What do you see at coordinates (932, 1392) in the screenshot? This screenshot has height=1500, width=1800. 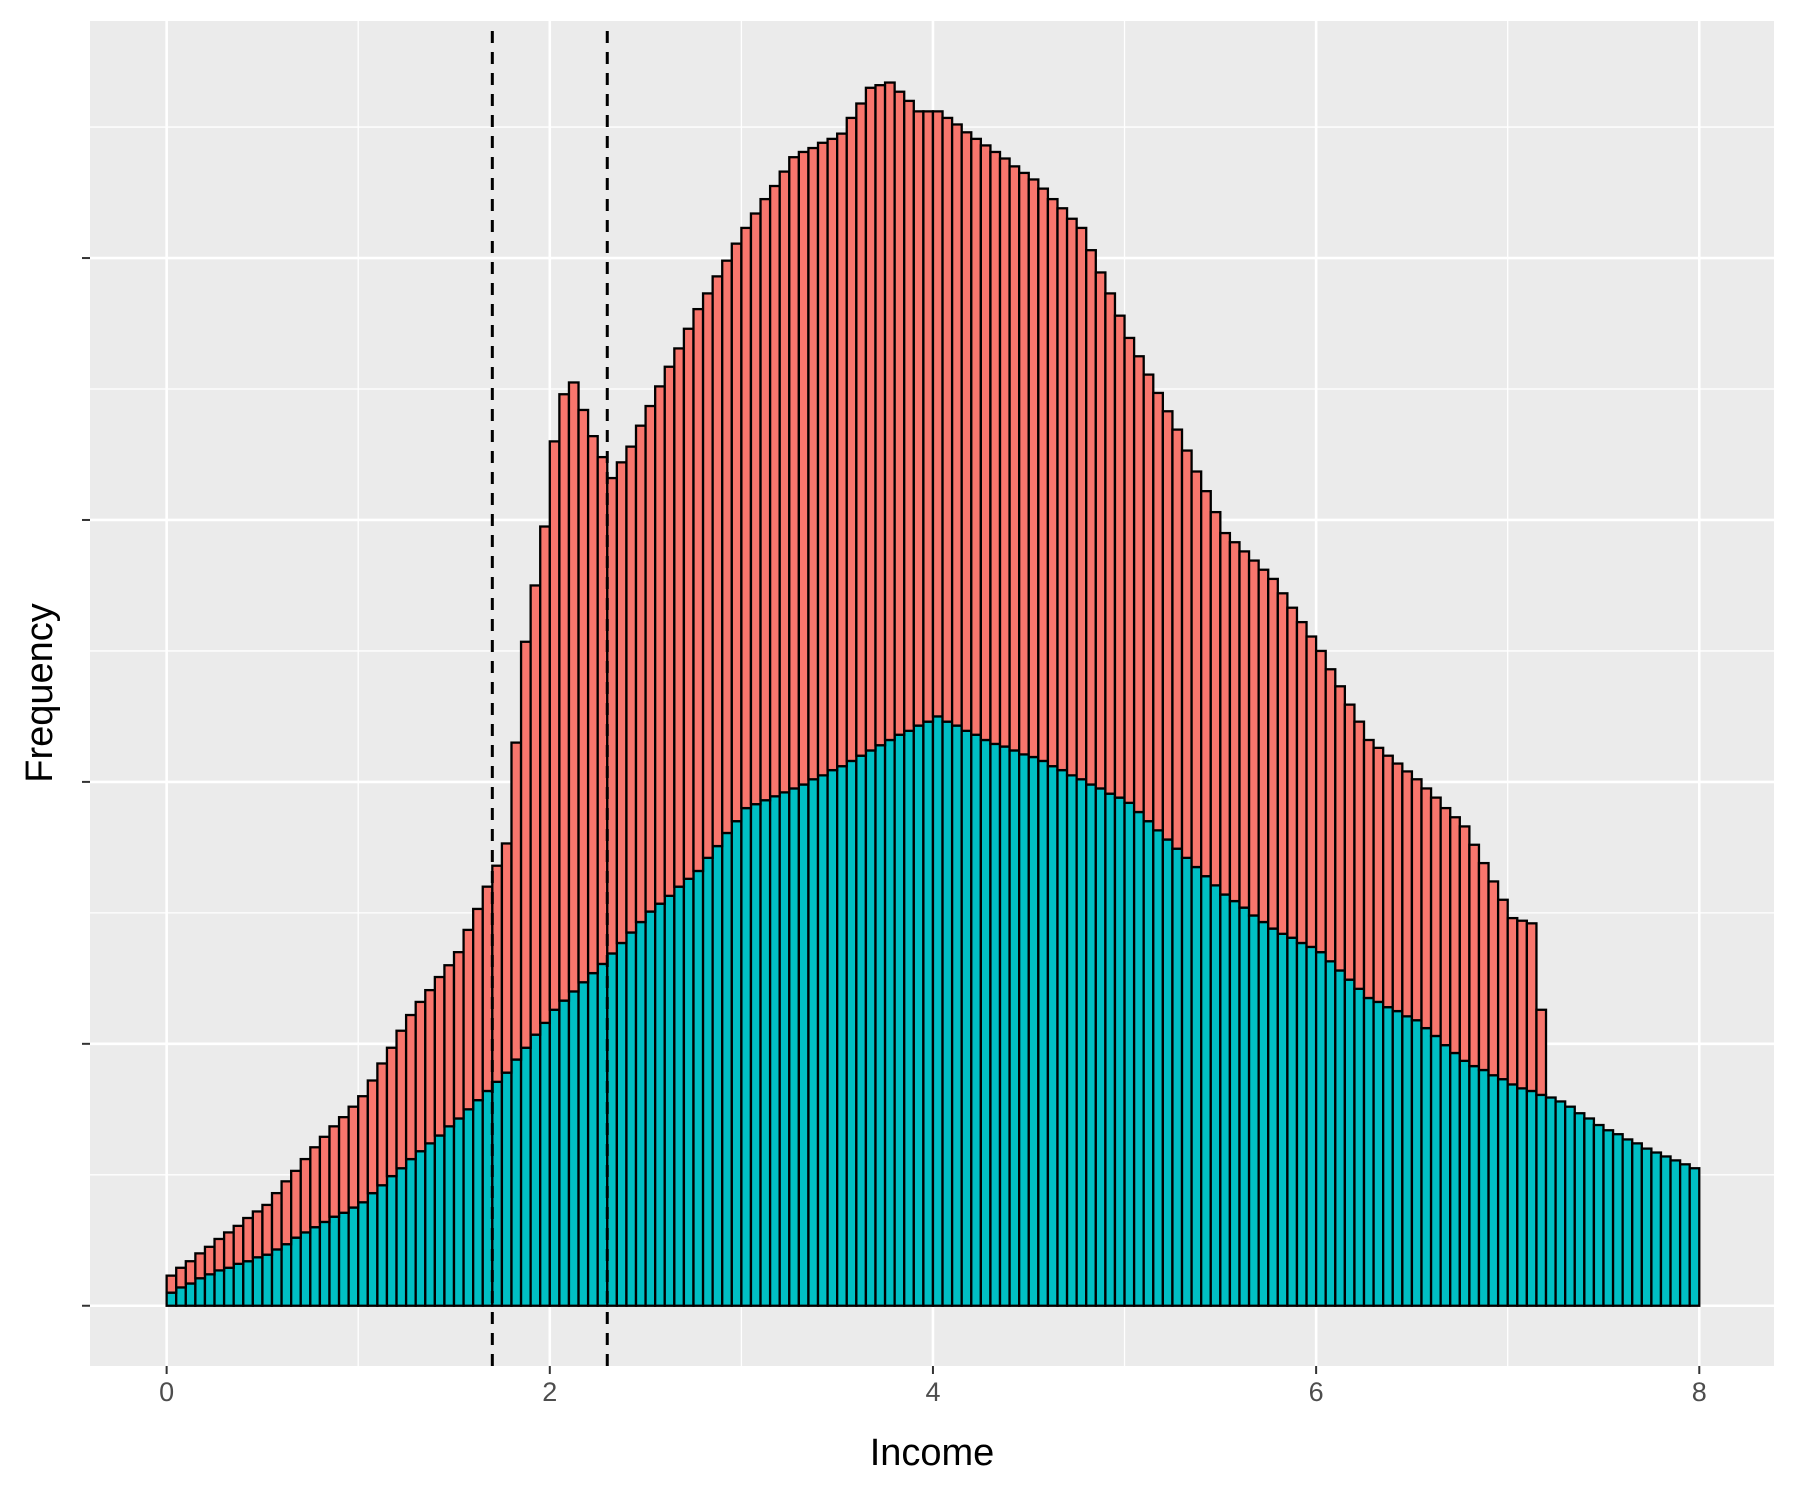 I see `x-tick-label: 4` at bounding box center [932, 1392].